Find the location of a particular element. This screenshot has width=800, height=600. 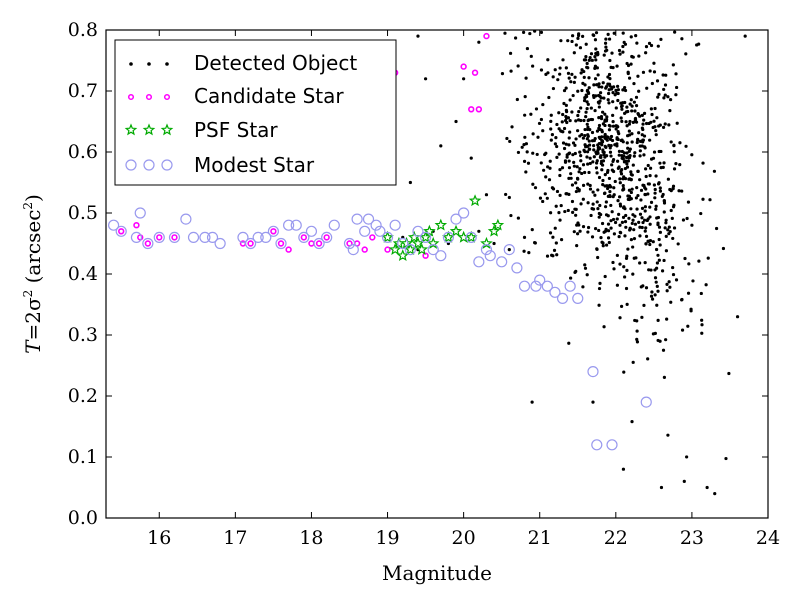

legend-label-detected: Detected Object is located at coordinates (275, 63).